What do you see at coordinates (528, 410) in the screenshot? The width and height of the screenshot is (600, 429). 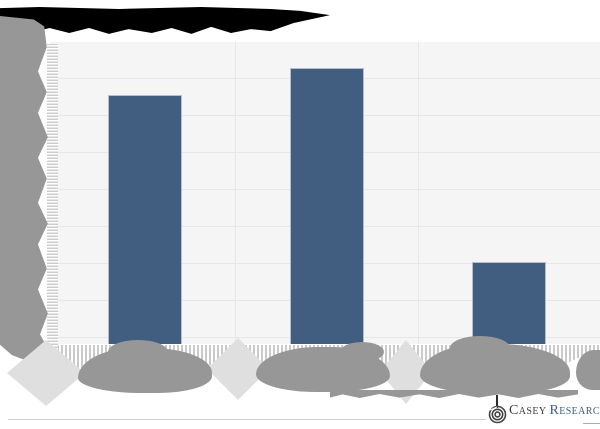 I see `logo-text-casey: Casey` at bounding box center [528, 410].